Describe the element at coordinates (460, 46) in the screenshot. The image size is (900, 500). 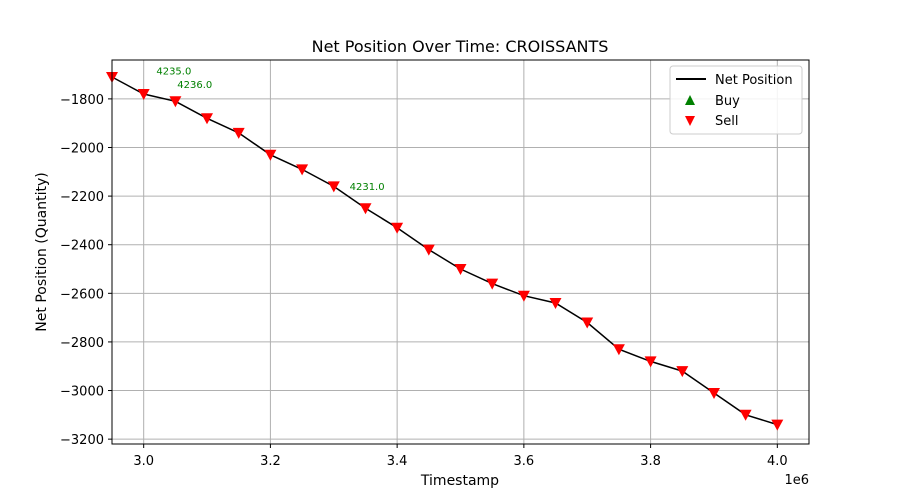
I see `chart-title: Net Position Over Time: CROISSANTS` at that location.